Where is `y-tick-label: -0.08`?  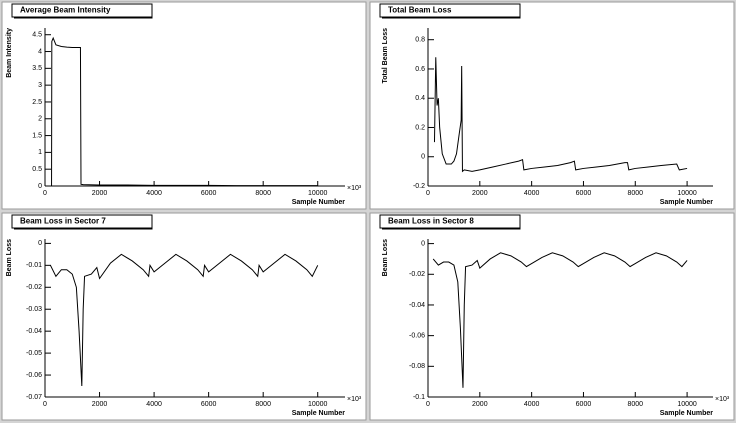
y-tick-label: -0.08 is located at coordinates (417, 366).